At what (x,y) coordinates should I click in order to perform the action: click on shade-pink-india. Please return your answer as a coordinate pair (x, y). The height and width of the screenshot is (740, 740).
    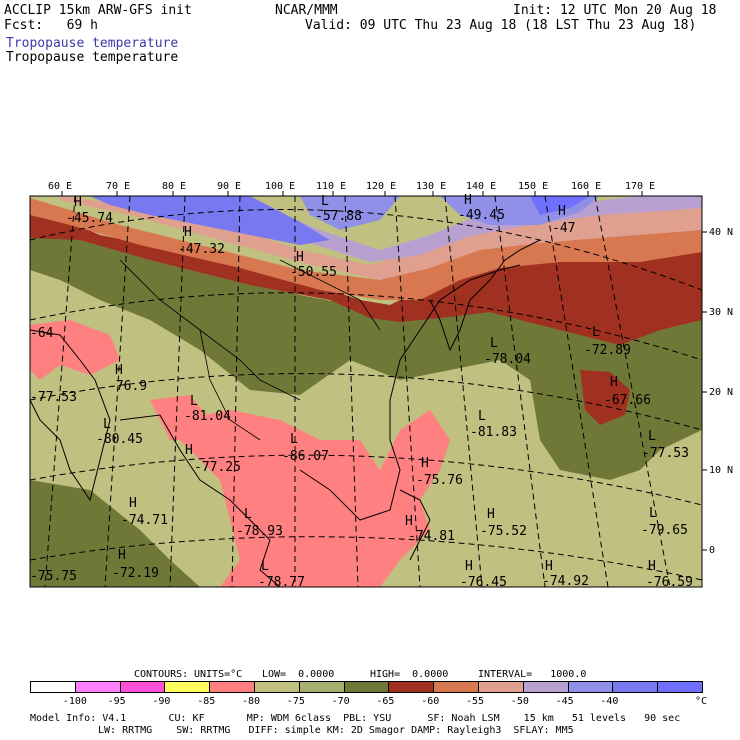
    Looking at the image, I should click on (75, 350).